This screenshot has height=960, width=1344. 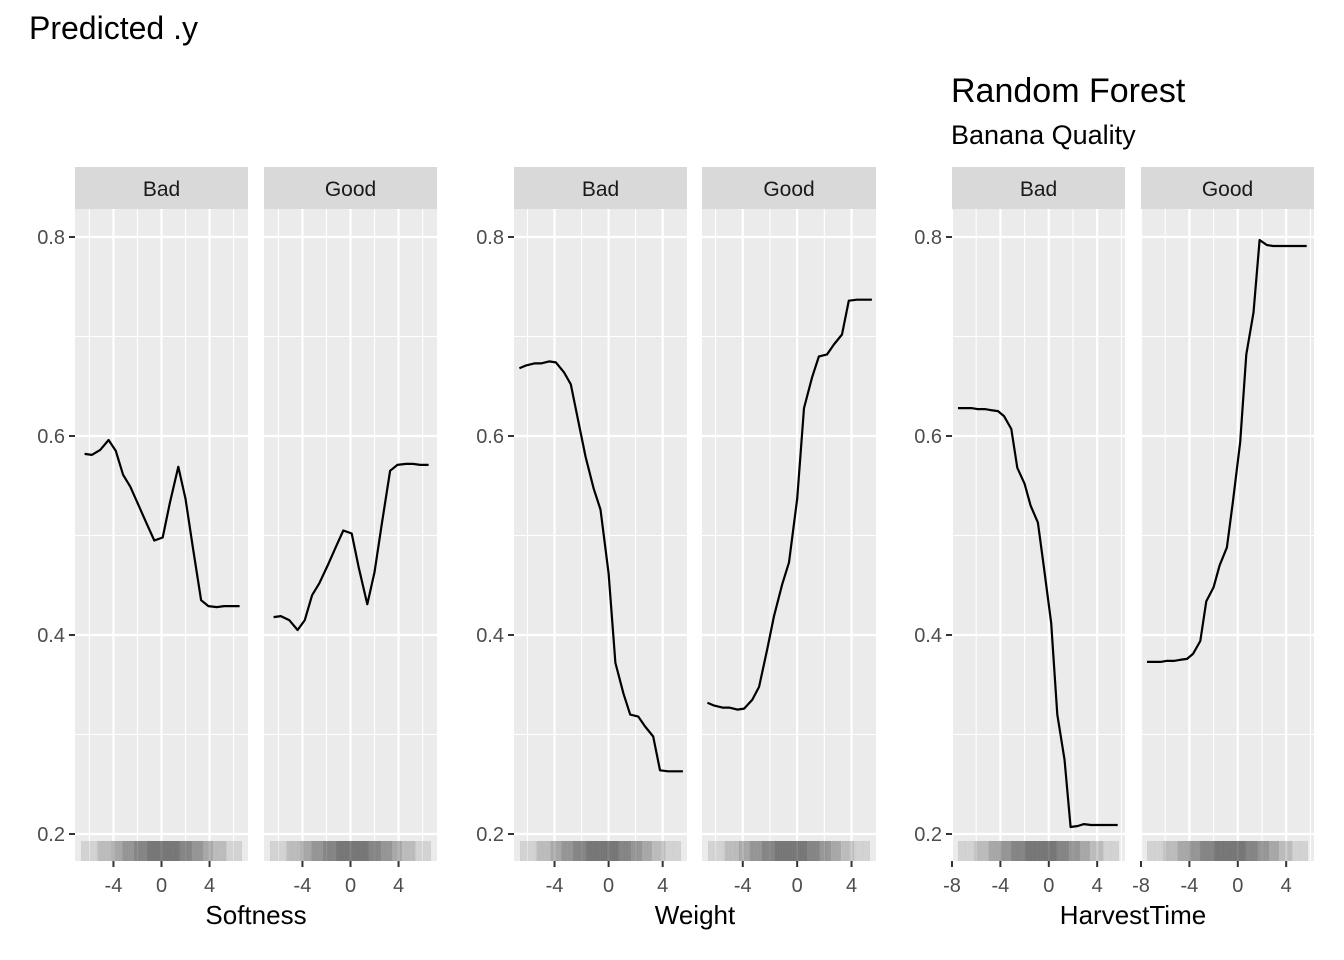 I want to click on facet-good: -8 -4 0 4 Good, so click(x=1223, y=532).